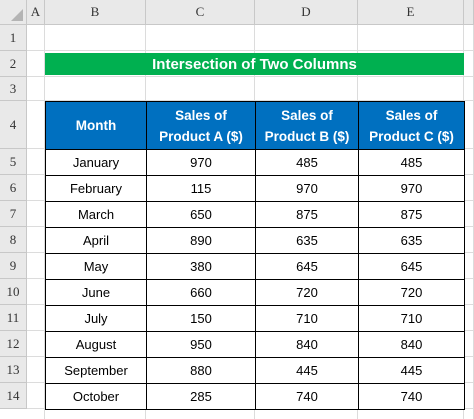 The height and width of the screenshot is (419, 474). I want to click on row-header: 14, so click(13, 396).